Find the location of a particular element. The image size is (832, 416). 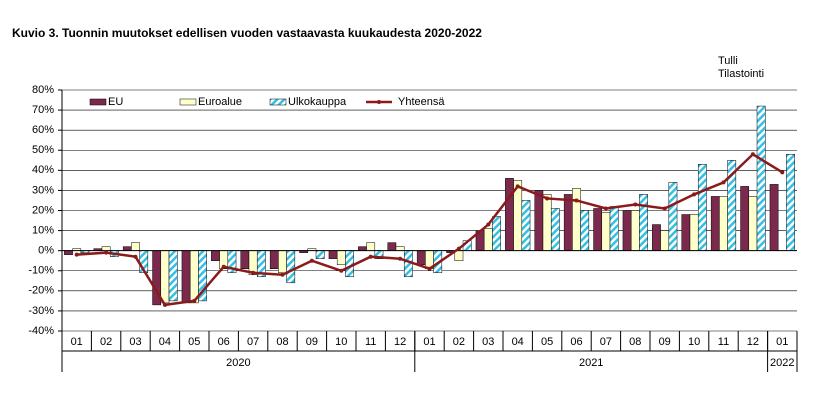

source: Tulli is located at coordinates (728, 61).